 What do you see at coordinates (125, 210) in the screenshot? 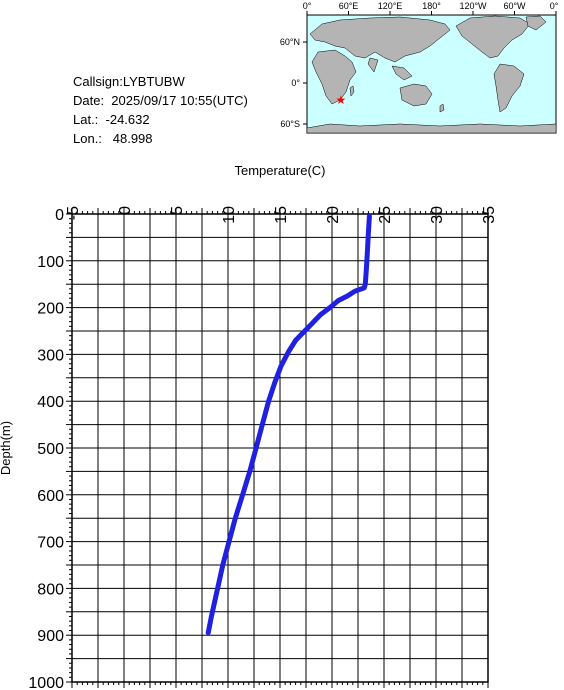
I see `x-tick-label: 0` at bounding box center [125, 210].